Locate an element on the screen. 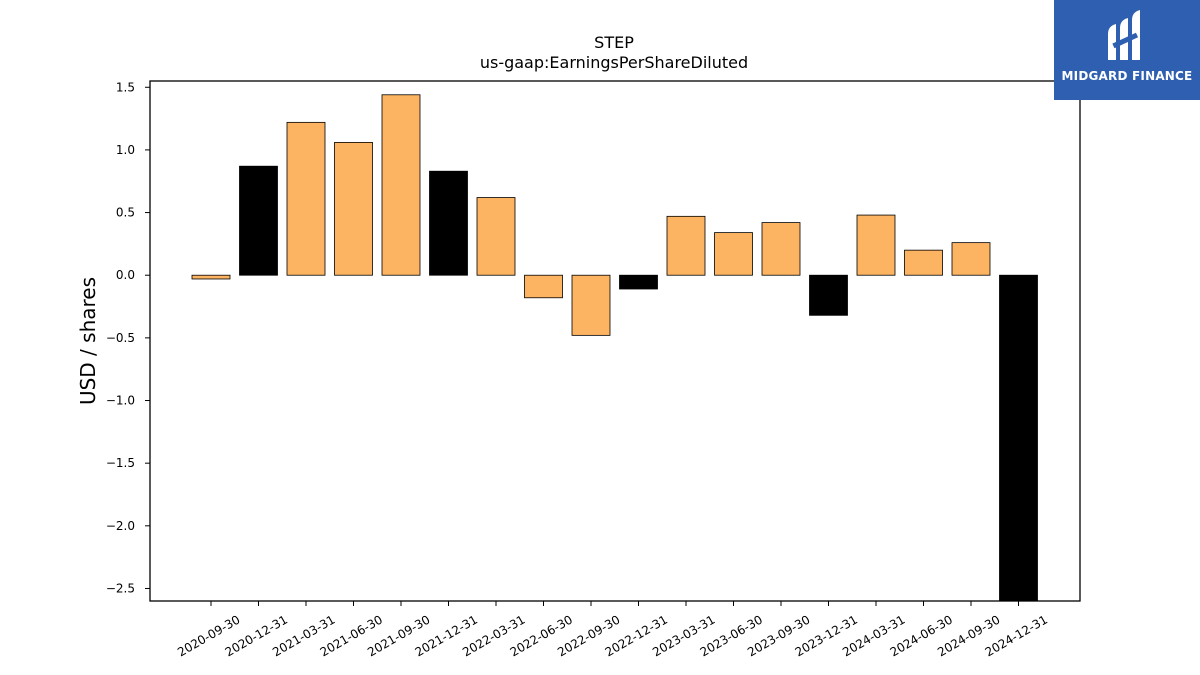 The height and width of the screenshot is (675, 1200). logo-text: MIDGARD FINANCE is located at coordinates (1127, 76).